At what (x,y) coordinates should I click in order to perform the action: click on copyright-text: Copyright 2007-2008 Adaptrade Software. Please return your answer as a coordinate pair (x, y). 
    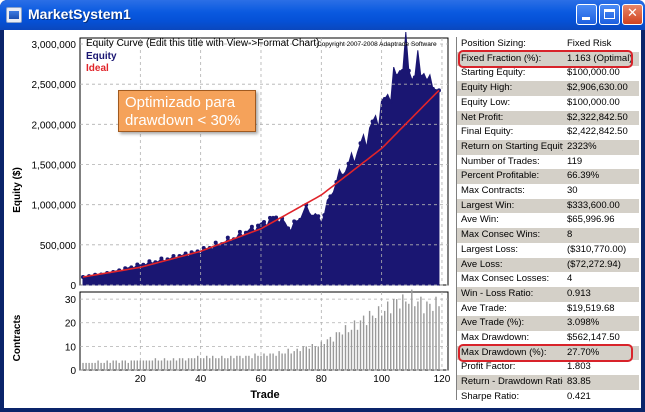
    Looking at the image, I should click on (377, 44).